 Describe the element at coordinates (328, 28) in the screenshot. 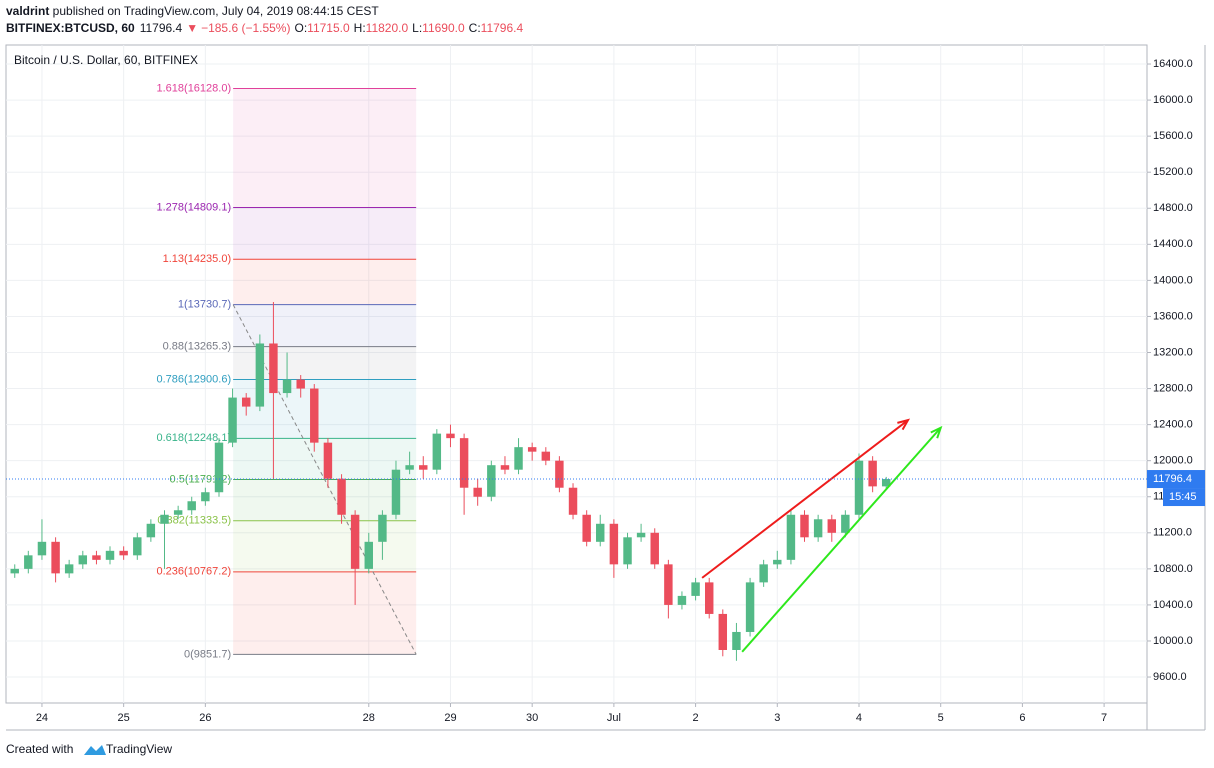

I see `ohlc-value: 11715.0` at that location.